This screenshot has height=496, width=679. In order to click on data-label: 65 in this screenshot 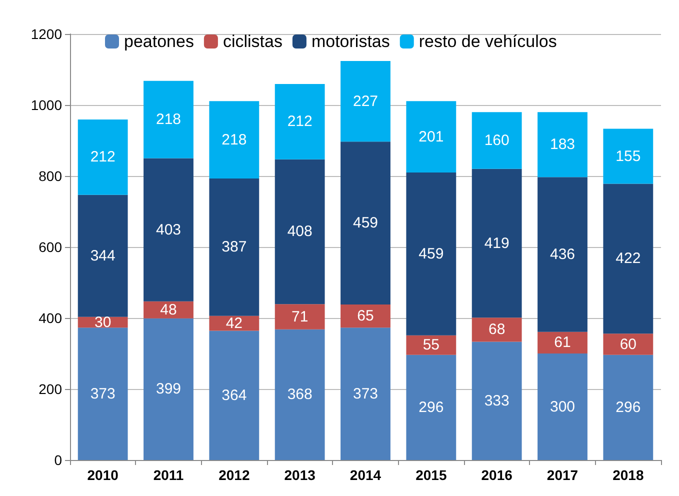, I will do `click(365, 316)`.